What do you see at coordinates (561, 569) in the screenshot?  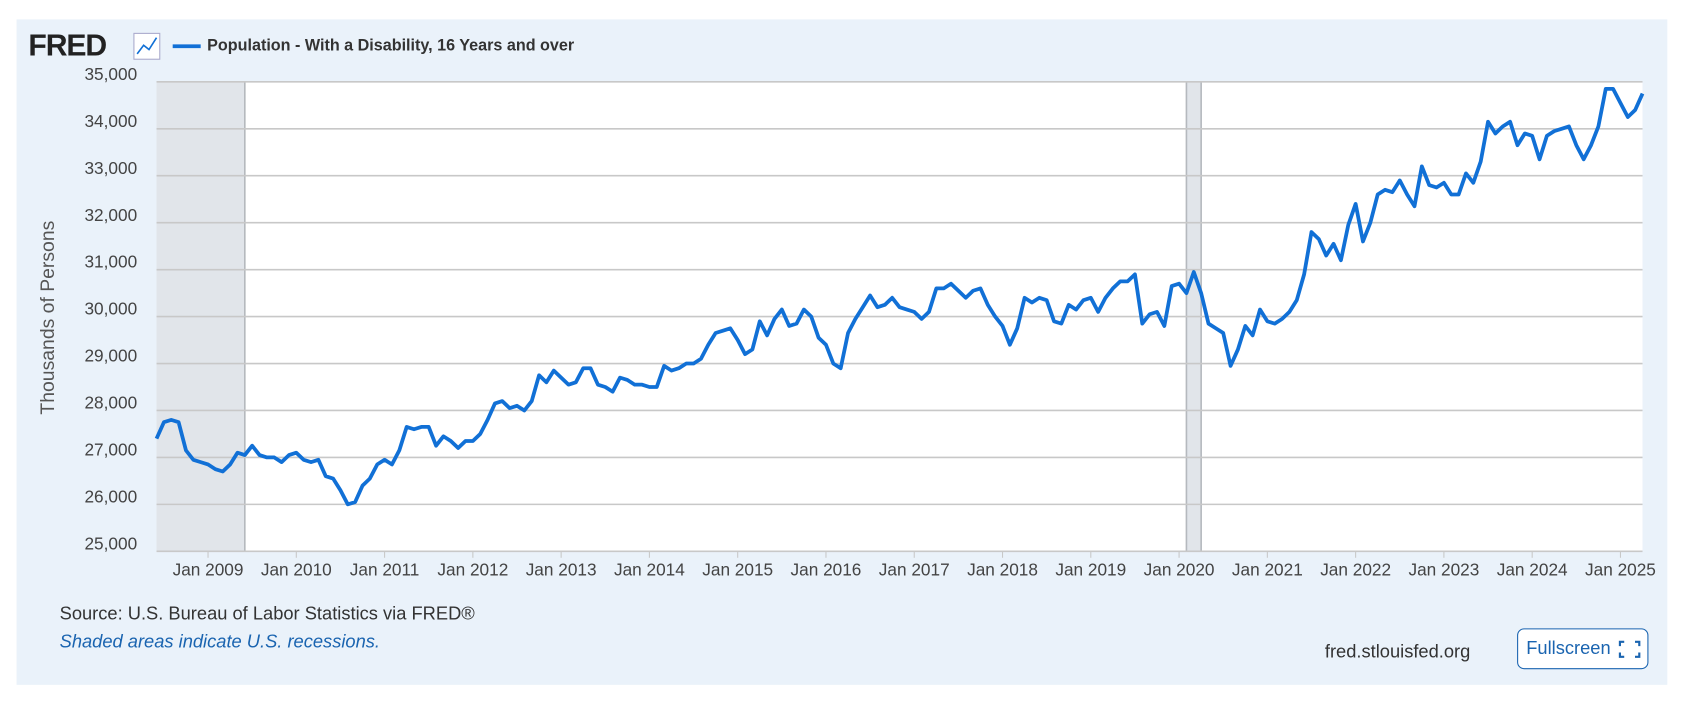 I see `x-tick-label: Jan 2013` at bounding box center [561, 569].